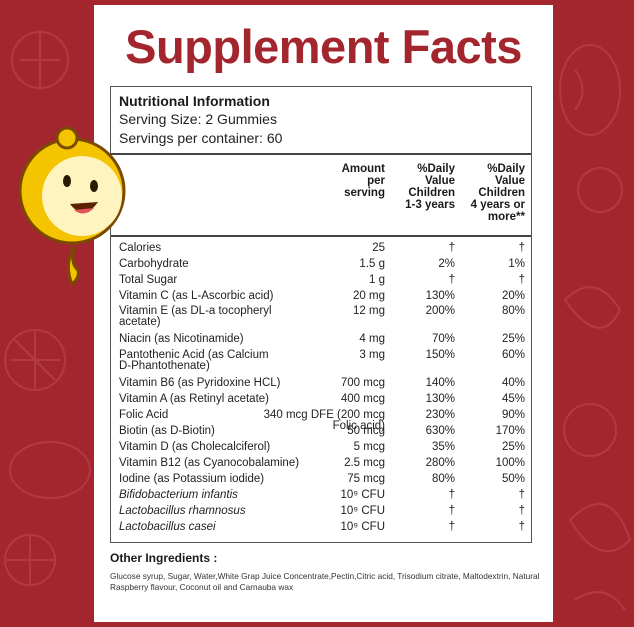  Describe the element at coordinates (198, 119) in the screenshot. I see `serving-size: Serving Size: 2 Gummies` at that location.